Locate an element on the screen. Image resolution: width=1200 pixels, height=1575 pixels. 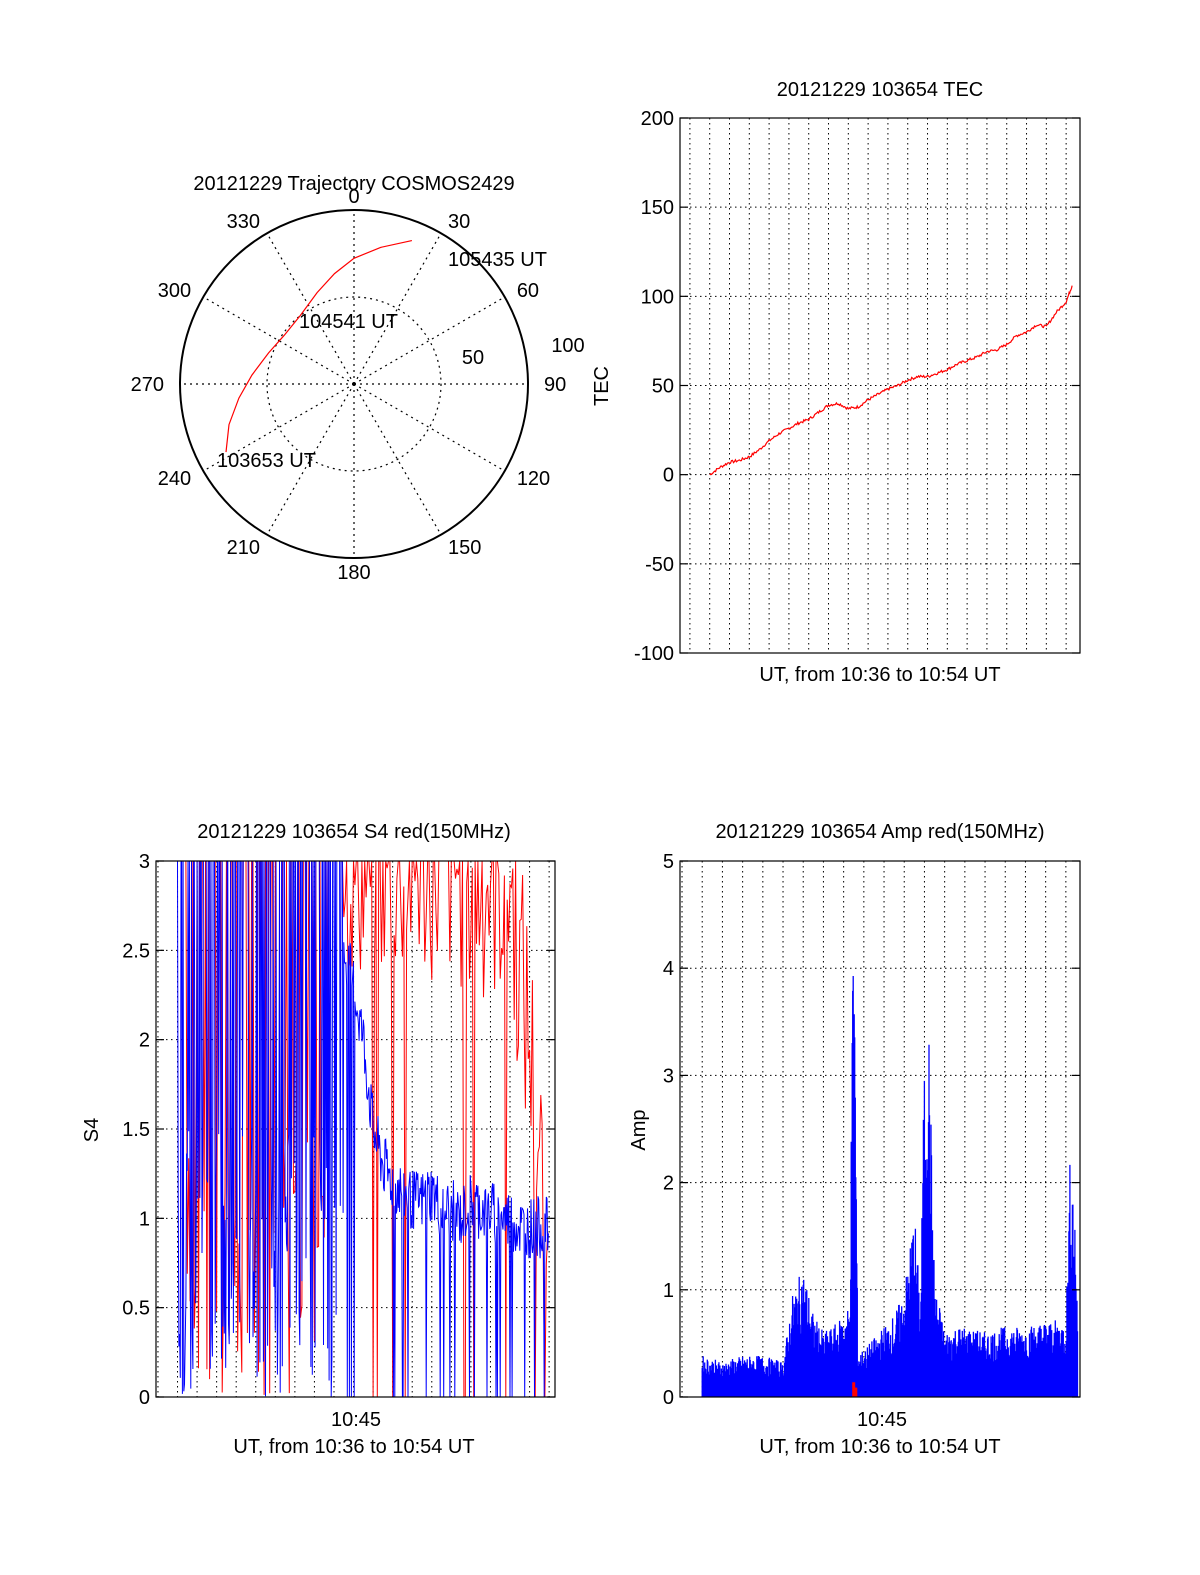
y-tick-label: 4 is located at coordinates (668, 969).